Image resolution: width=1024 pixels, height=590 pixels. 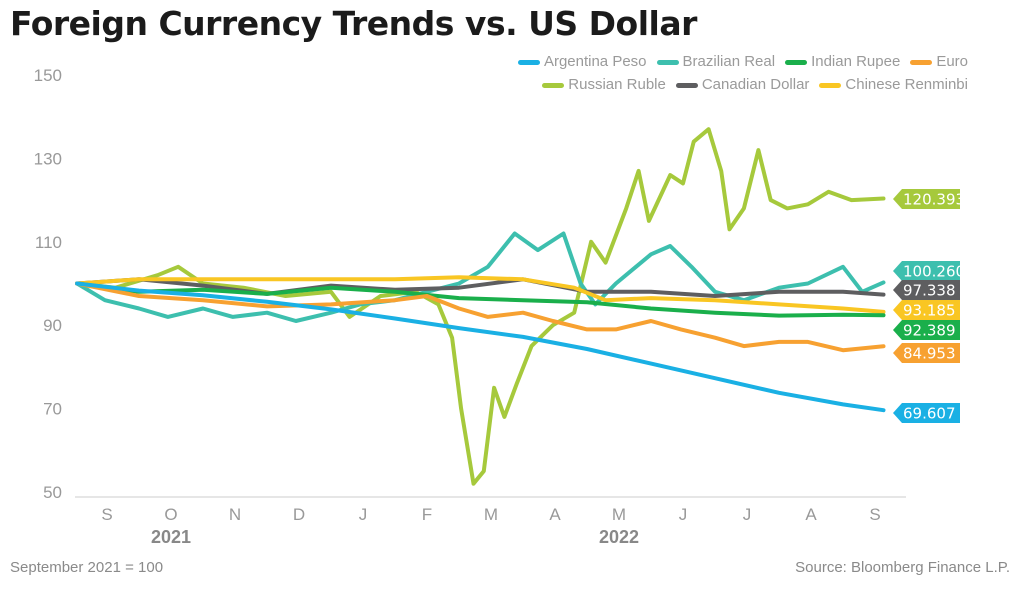 I want to click on series-line-chinese-renminbi, so click(x=480, y=294).